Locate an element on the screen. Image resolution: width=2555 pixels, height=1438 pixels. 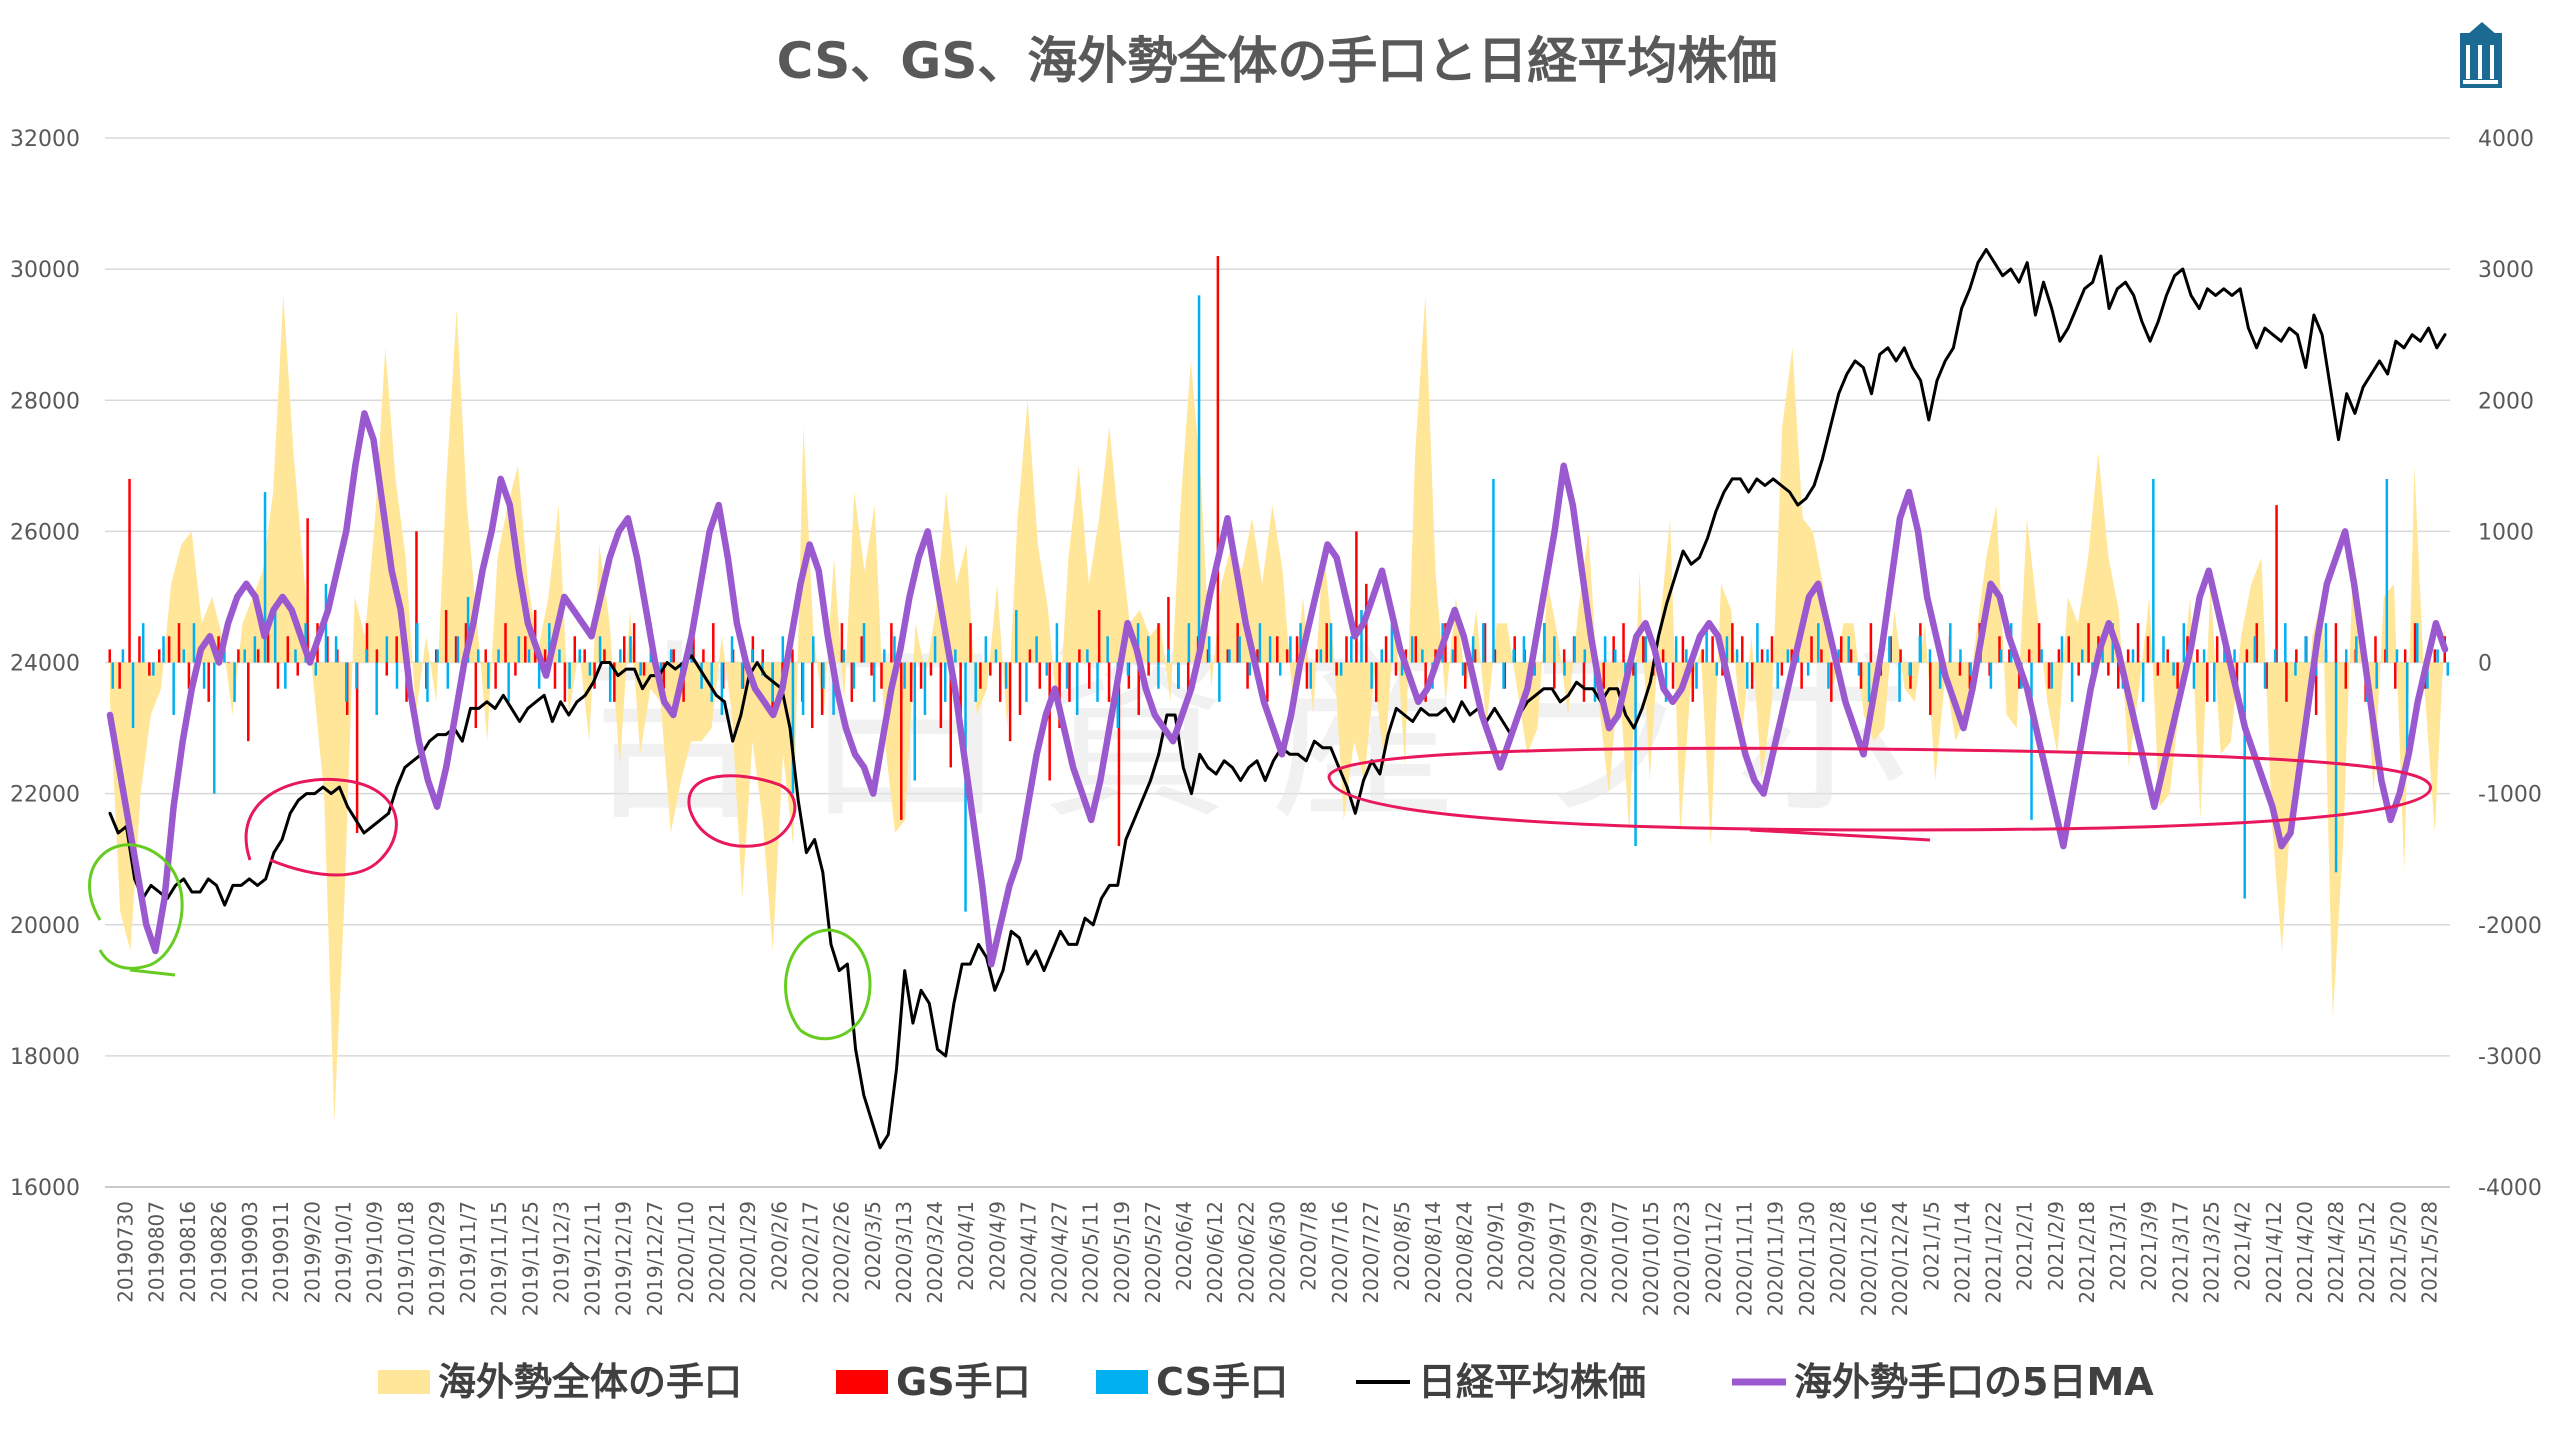
x-tick-label: 2021/3/25 is located at coordinates (2212, 1252).